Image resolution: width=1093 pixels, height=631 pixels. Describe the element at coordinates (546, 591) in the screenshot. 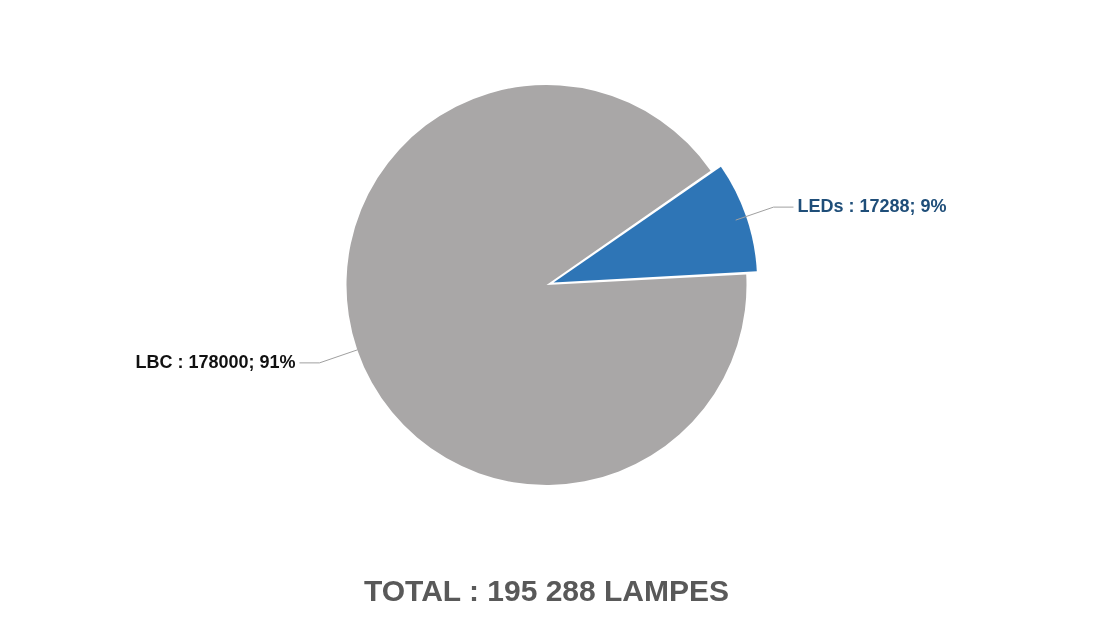

I see `text: TOTAL : 195 288 LAMPES` at that location.